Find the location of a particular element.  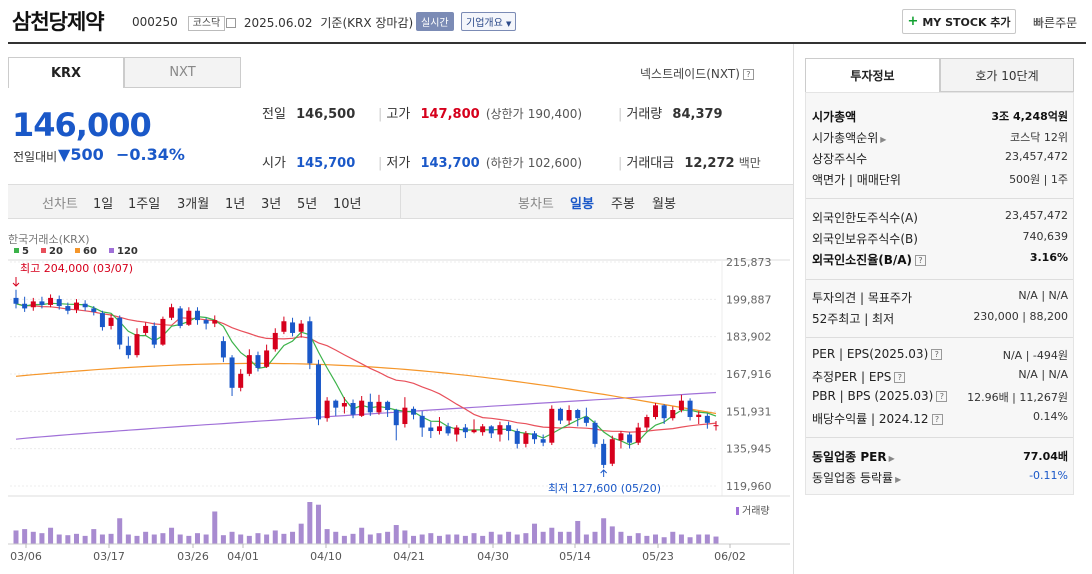

y-tick-label: 215,873 is located at coordinates (749, 262).